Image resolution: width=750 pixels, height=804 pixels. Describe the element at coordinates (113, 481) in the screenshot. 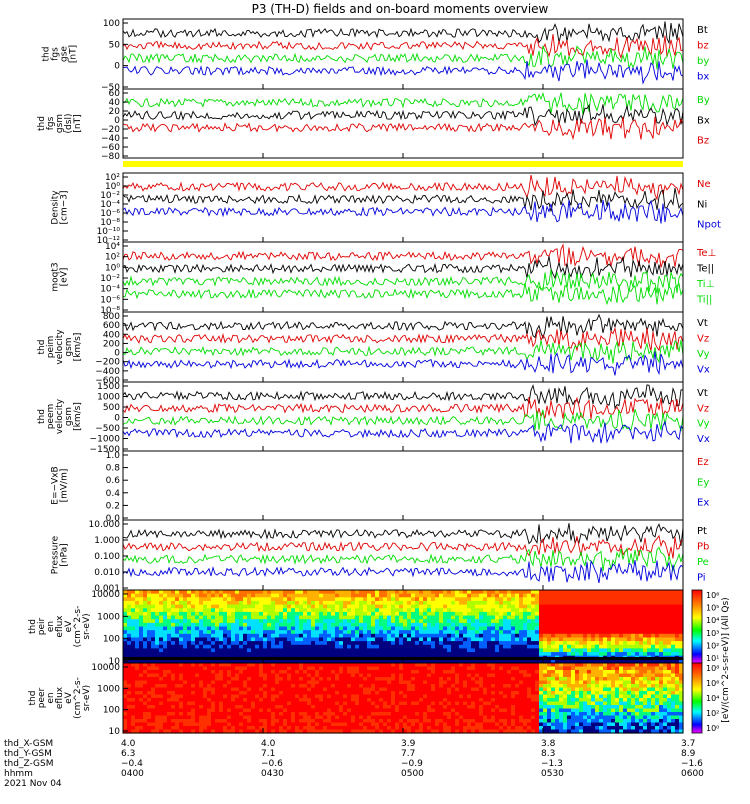

I see `y-tick-label: 0.6` at that location.